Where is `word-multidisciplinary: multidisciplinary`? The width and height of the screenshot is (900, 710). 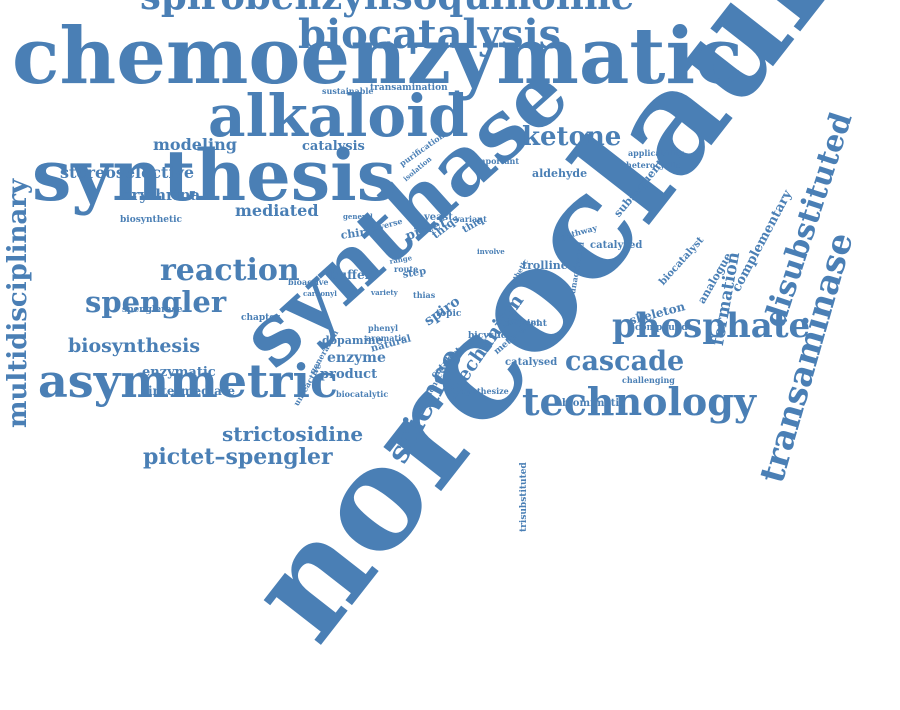 word-multidisciplinary: multidisciplinary is located at coordinates (18, 304).